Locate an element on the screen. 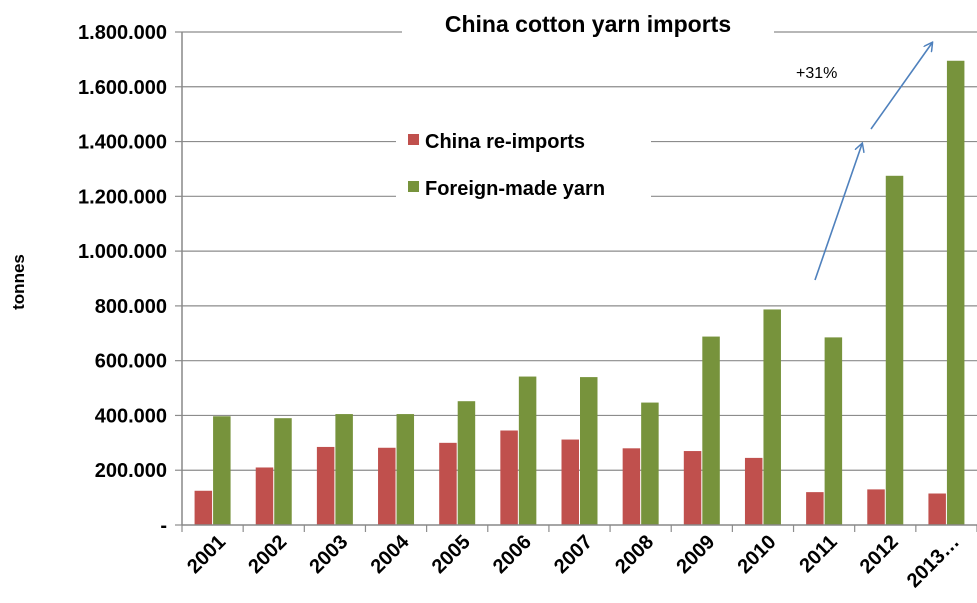 The width and height of the screenshot is (977, 603). legend-label-china-re-imports: China re-imports is located at coordinates (505, 142).